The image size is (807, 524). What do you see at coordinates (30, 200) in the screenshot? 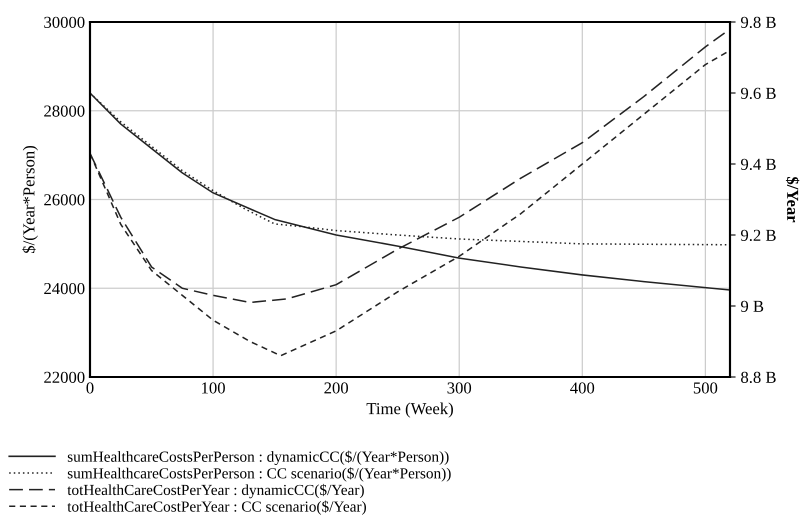
I see `y-axis-title: $/(Year*Person)` at bounding box center [30, 200].